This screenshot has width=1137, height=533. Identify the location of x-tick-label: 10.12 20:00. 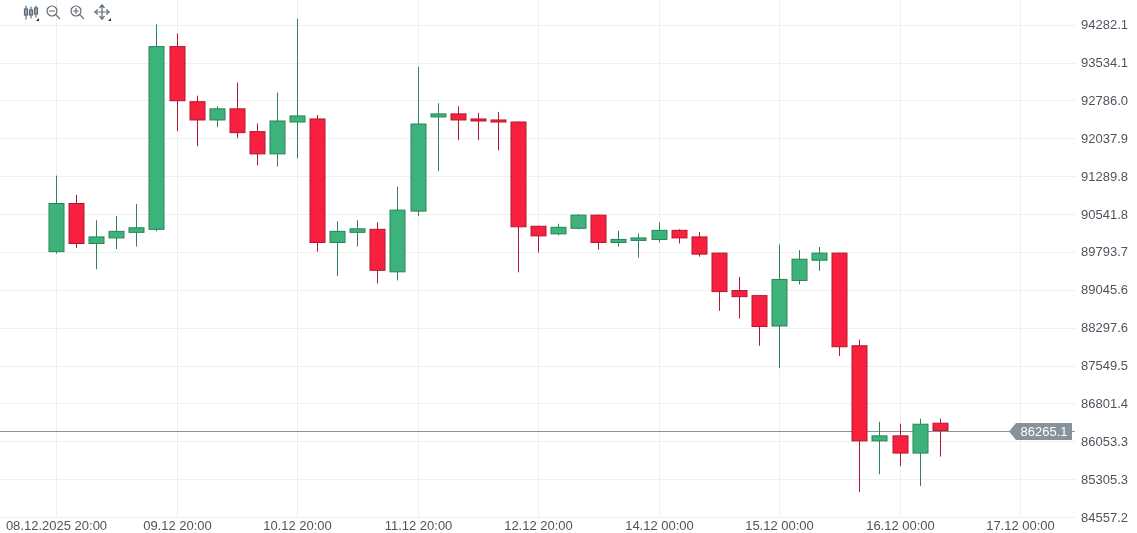
(297, 525).